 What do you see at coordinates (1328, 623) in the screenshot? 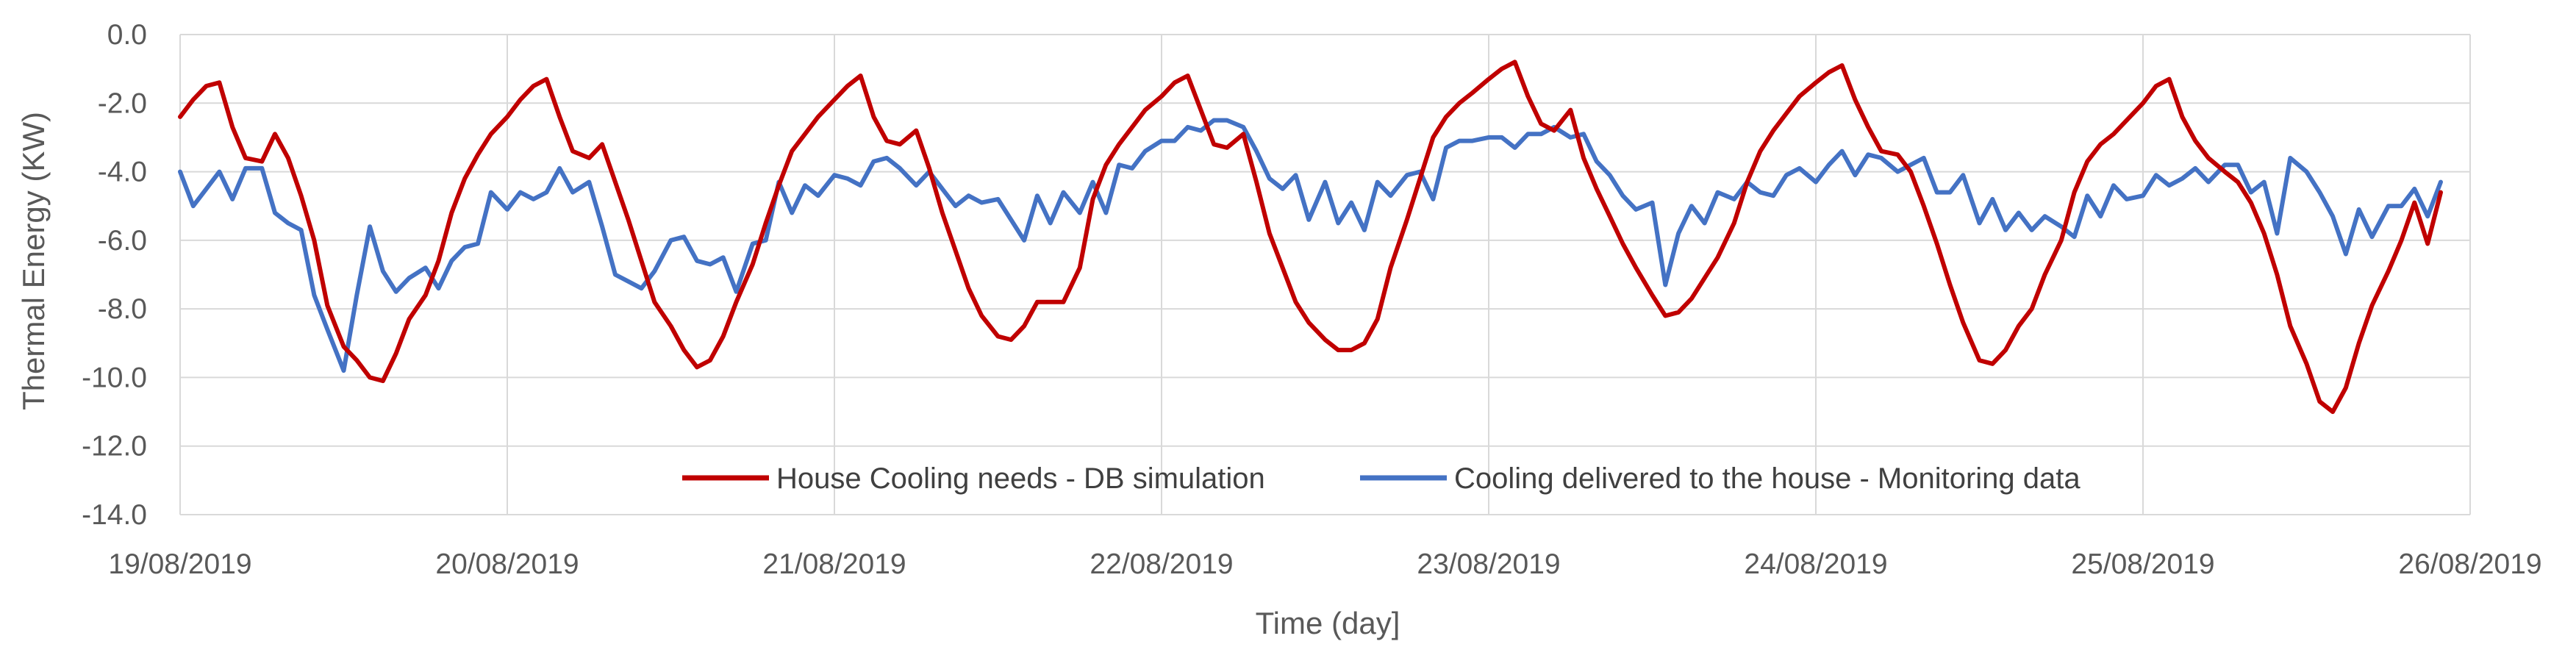
I see `x-axis-title: Time (day]` at bounding box center [1328, 623].